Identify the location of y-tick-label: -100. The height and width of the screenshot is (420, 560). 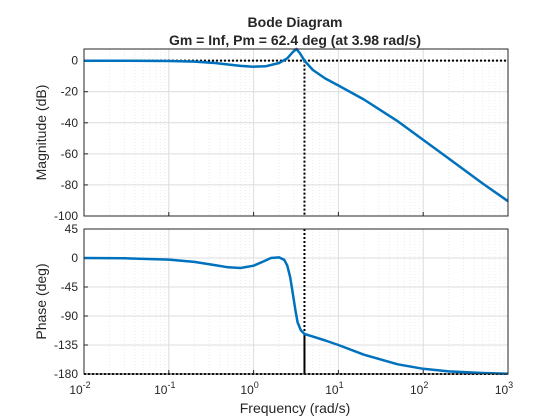
(66, 216).